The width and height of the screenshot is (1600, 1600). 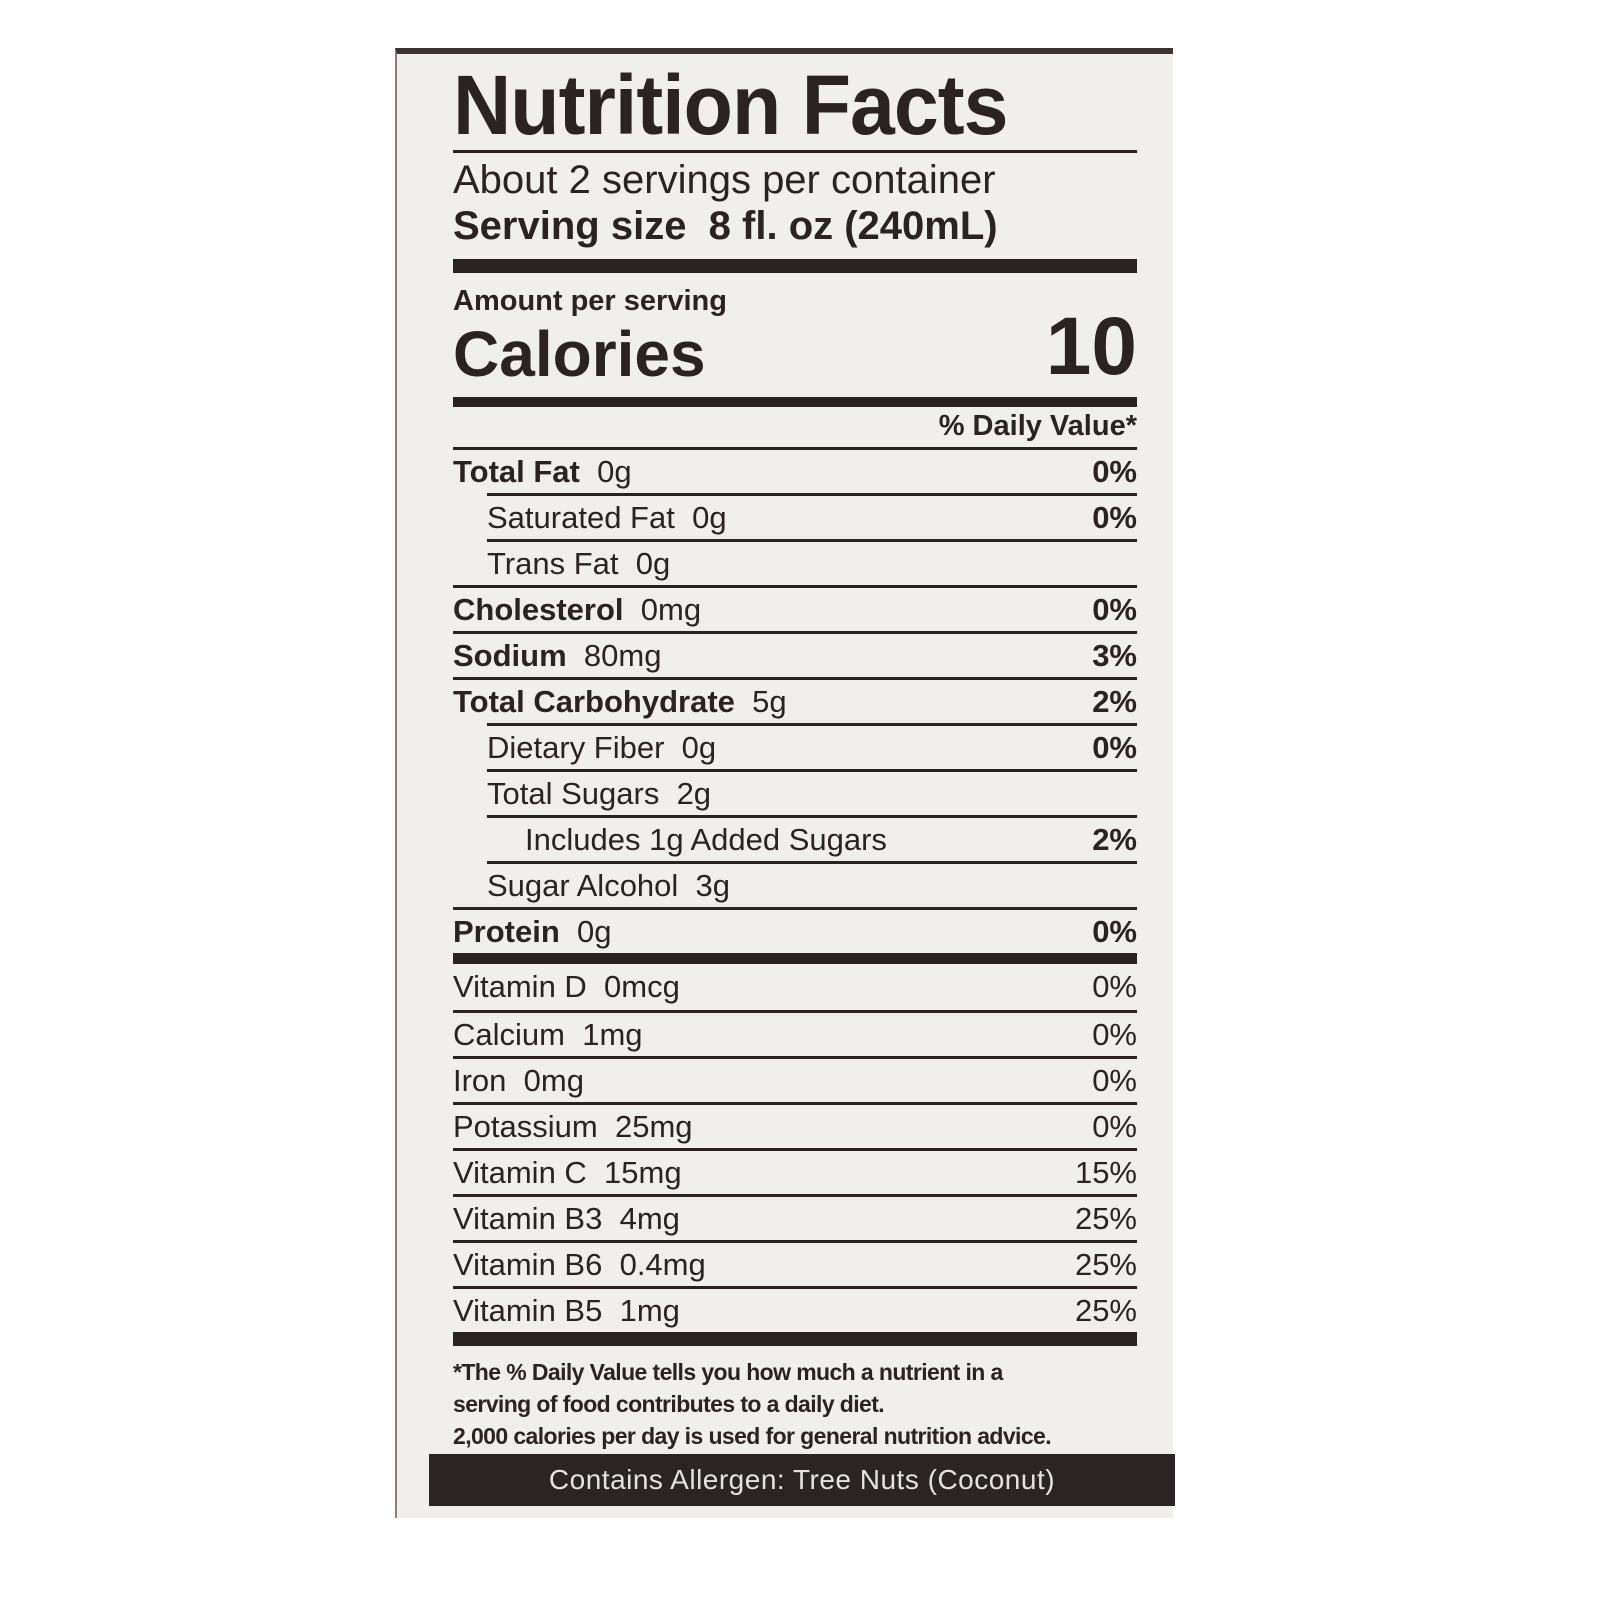 What do you see at coordinates (812, 792) in the screenshot?
I see `nutrient-row: Total Sugars 2g` at bounding box center [812, 792].